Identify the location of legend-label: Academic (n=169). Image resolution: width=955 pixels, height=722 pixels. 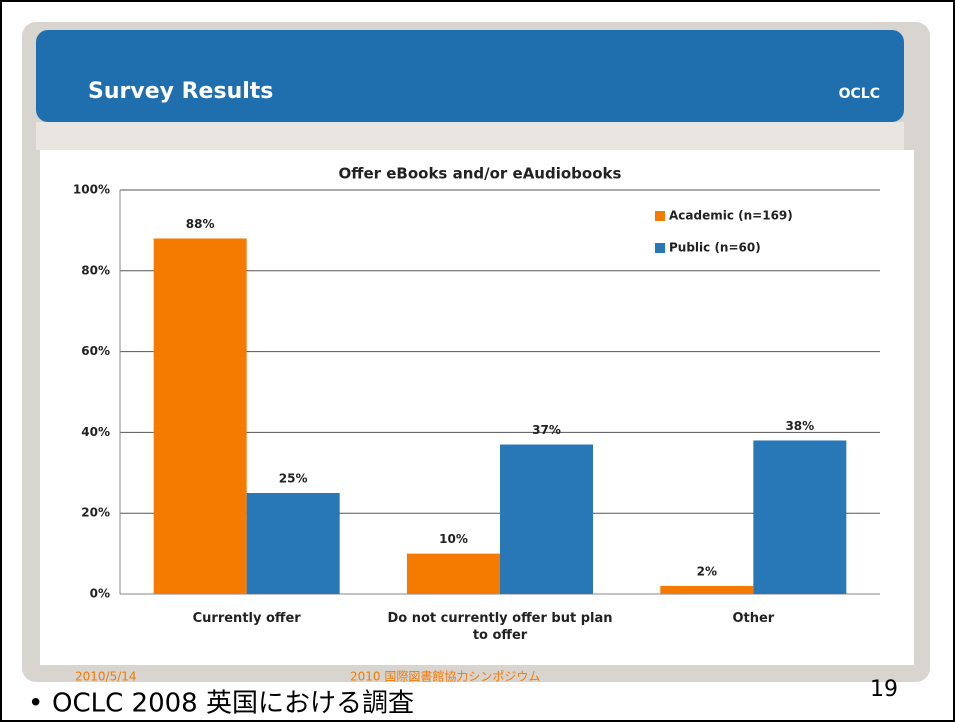
(731, 216).